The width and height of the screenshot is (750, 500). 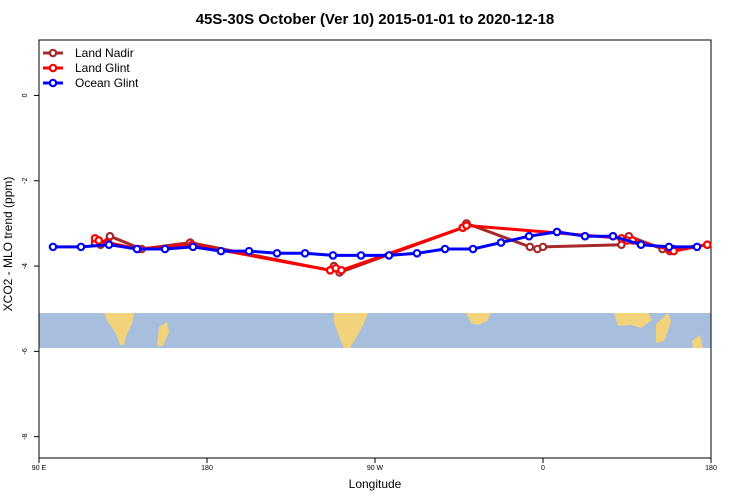 What do you see at coordinates (30, 266) in the screenshot?
I see `y-axis: 0 -2 -4 -6 -8` at bounding box center [30, 266].